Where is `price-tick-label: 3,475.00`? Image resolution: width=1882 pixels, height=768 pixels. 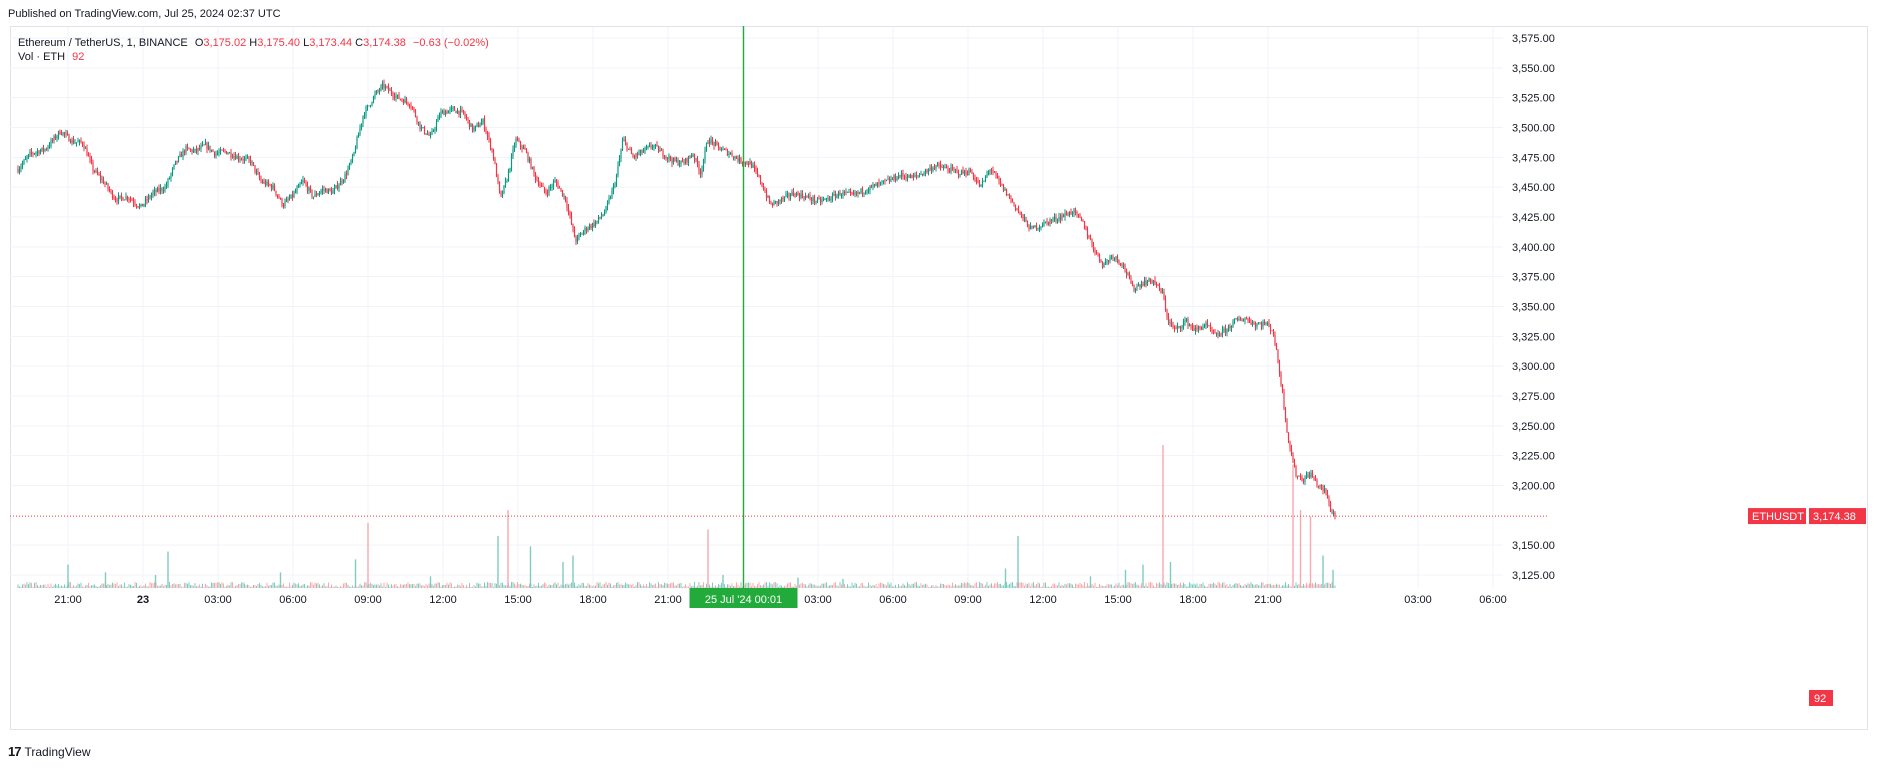
price-tick-label: 3,475.00 is located at coordinates (1533, 158).